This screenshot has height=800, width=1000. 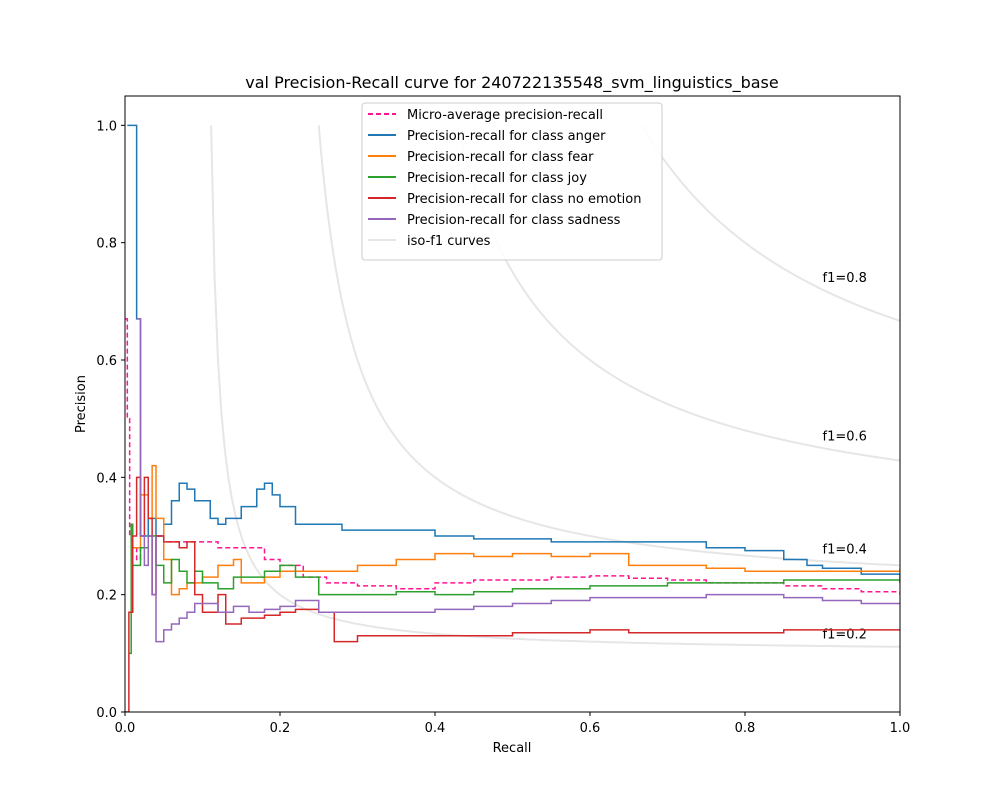 What do you see at coordinates (506, 136) in the screenshot?
I see `legend-label: Precision-recall for class anger` at bounding box center [506, 136].